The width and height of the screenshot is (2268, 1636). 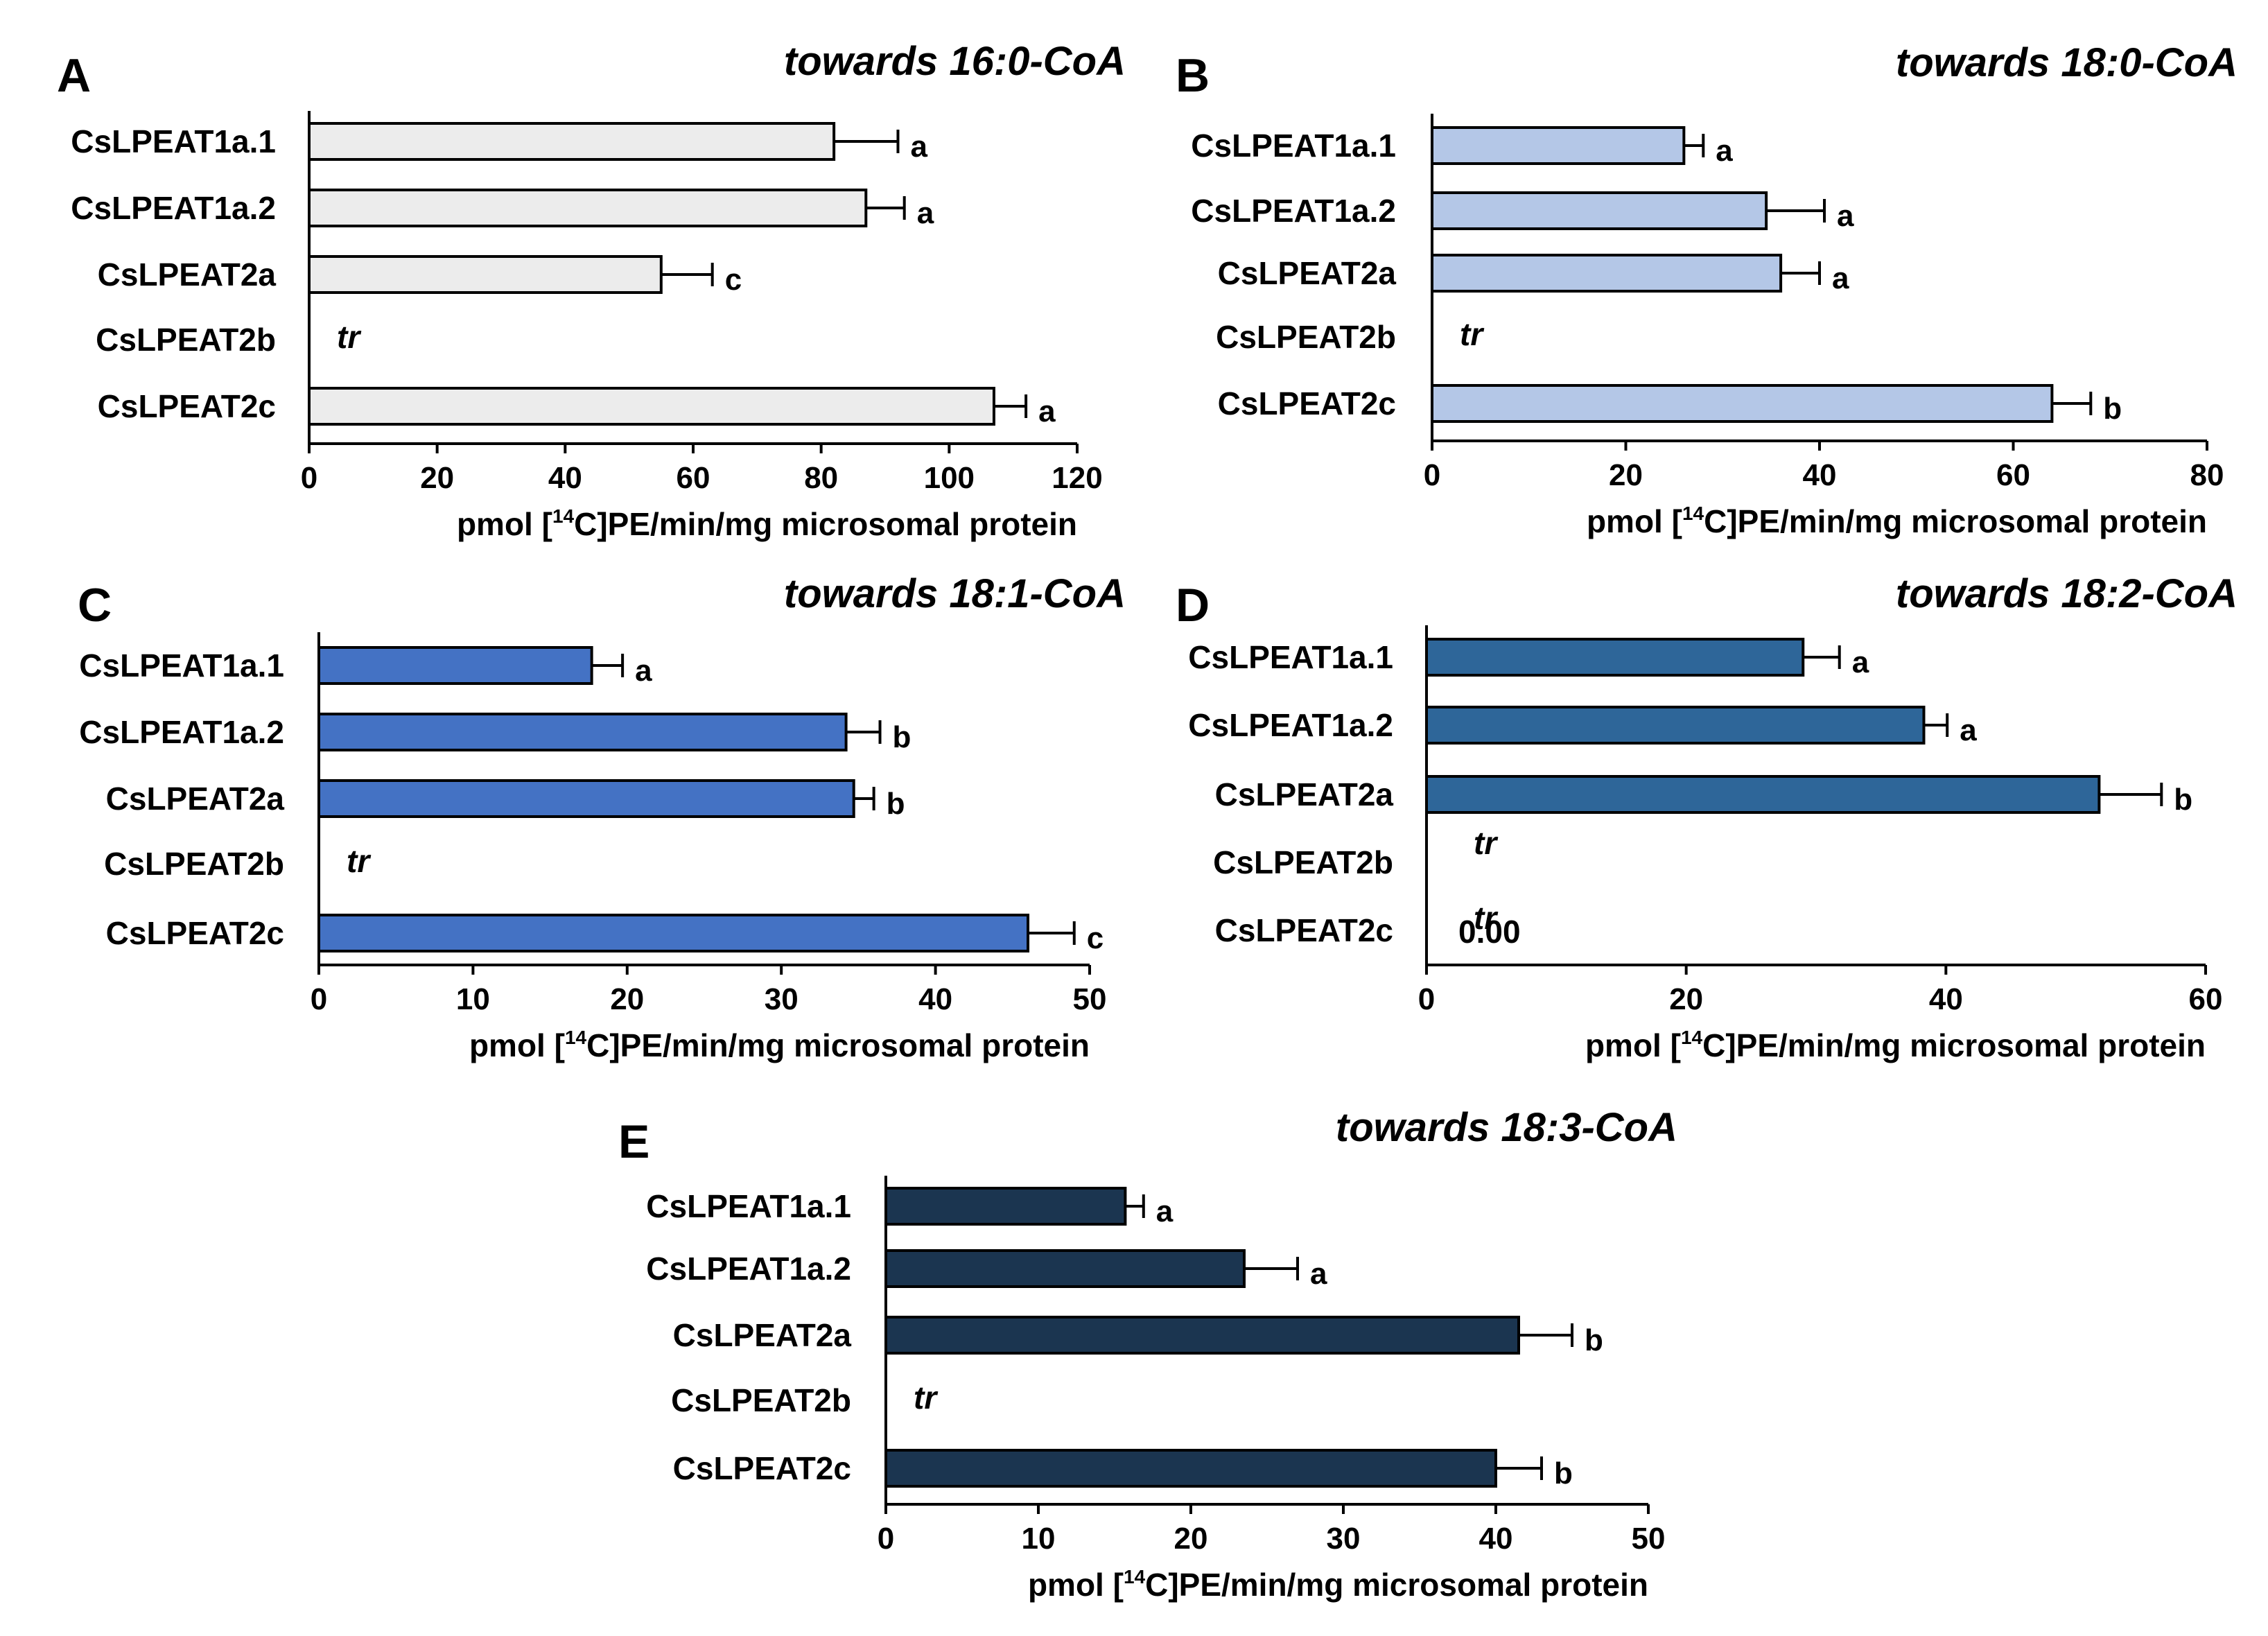 I want to click on zero-value-label: 0.00, so click(x=1489, y=932).